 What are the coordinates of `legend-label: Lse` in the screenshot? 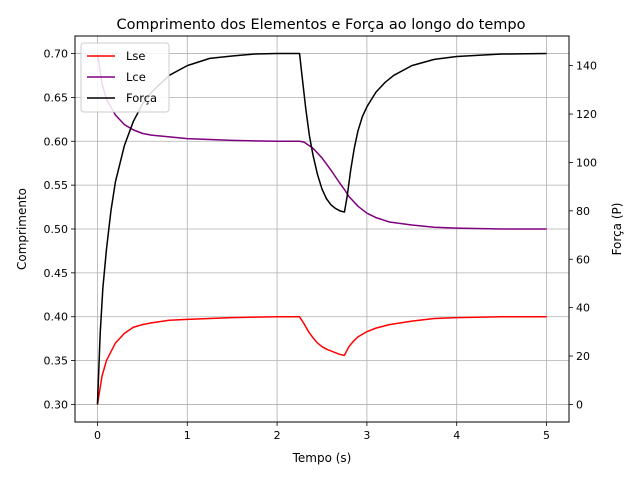 It's located at (135, 56).